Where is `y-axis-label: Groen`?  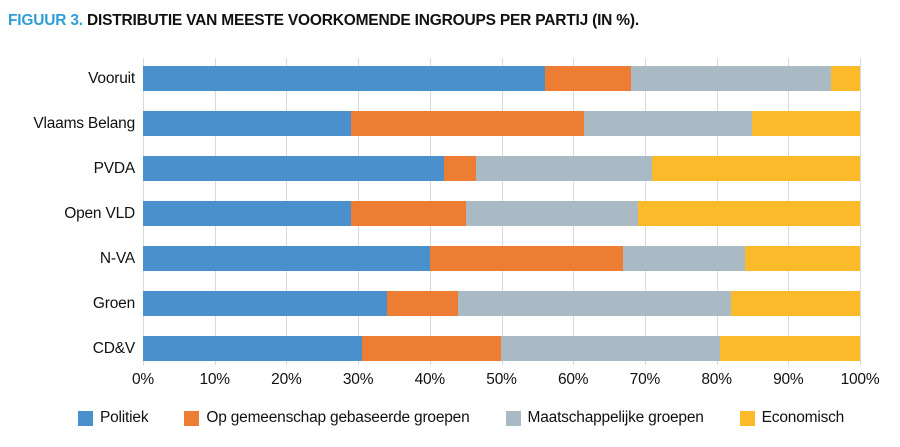 y-axis-label: Groen is located at coordinates (113, 303).